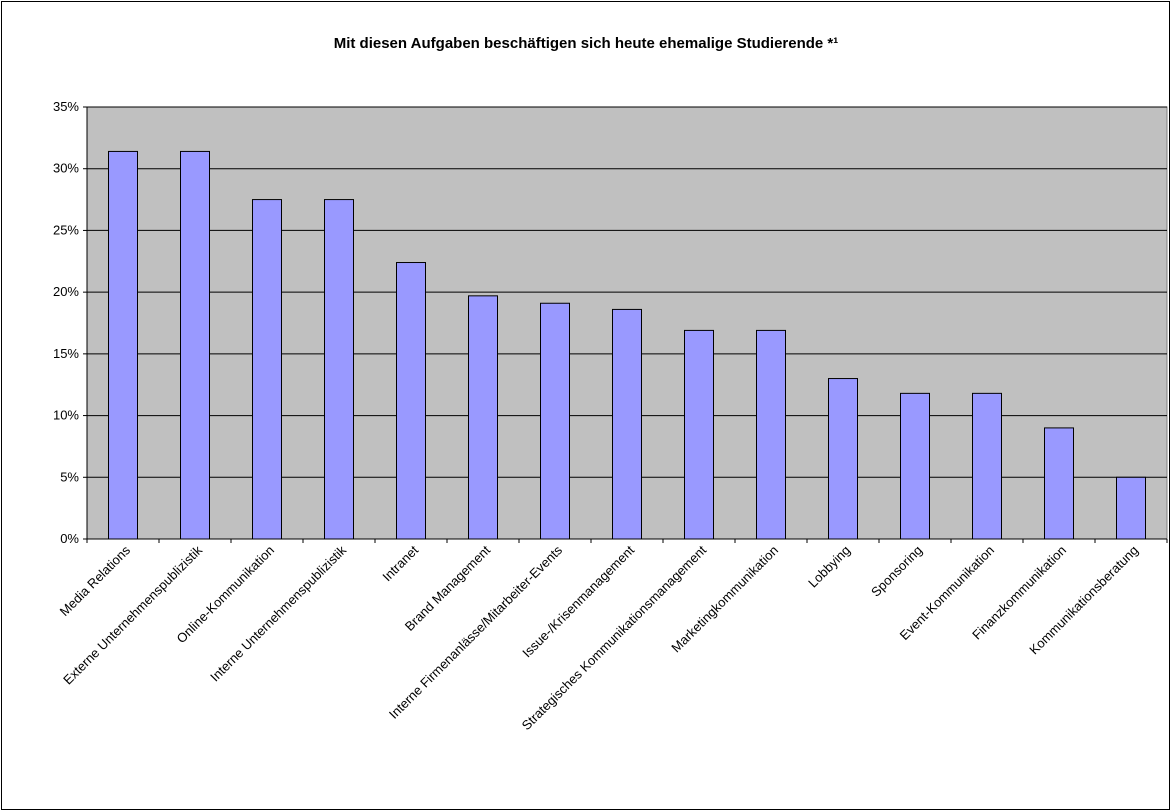  Describe the element at coordinates (66, 106) in the screenshot. I see `y-tick-label: 35%` at that location.